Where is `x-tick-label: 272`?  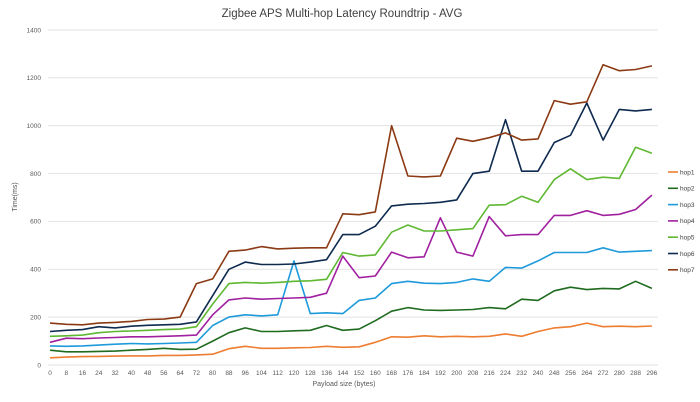 x-tick-label: 272 is located at coordinates (603, 373).